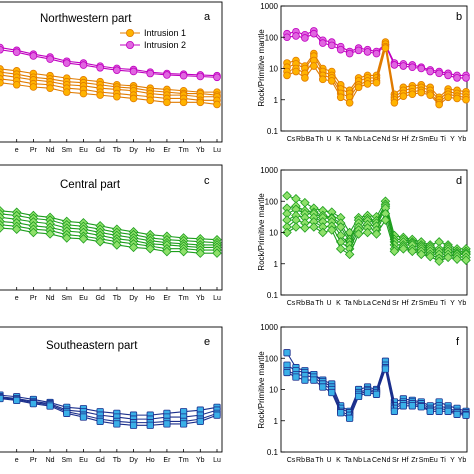  What do you see at coordinates (367, 139) in the screenshot?
I see `panel-b-xtick-8: La` at bounding box center [367, 139].